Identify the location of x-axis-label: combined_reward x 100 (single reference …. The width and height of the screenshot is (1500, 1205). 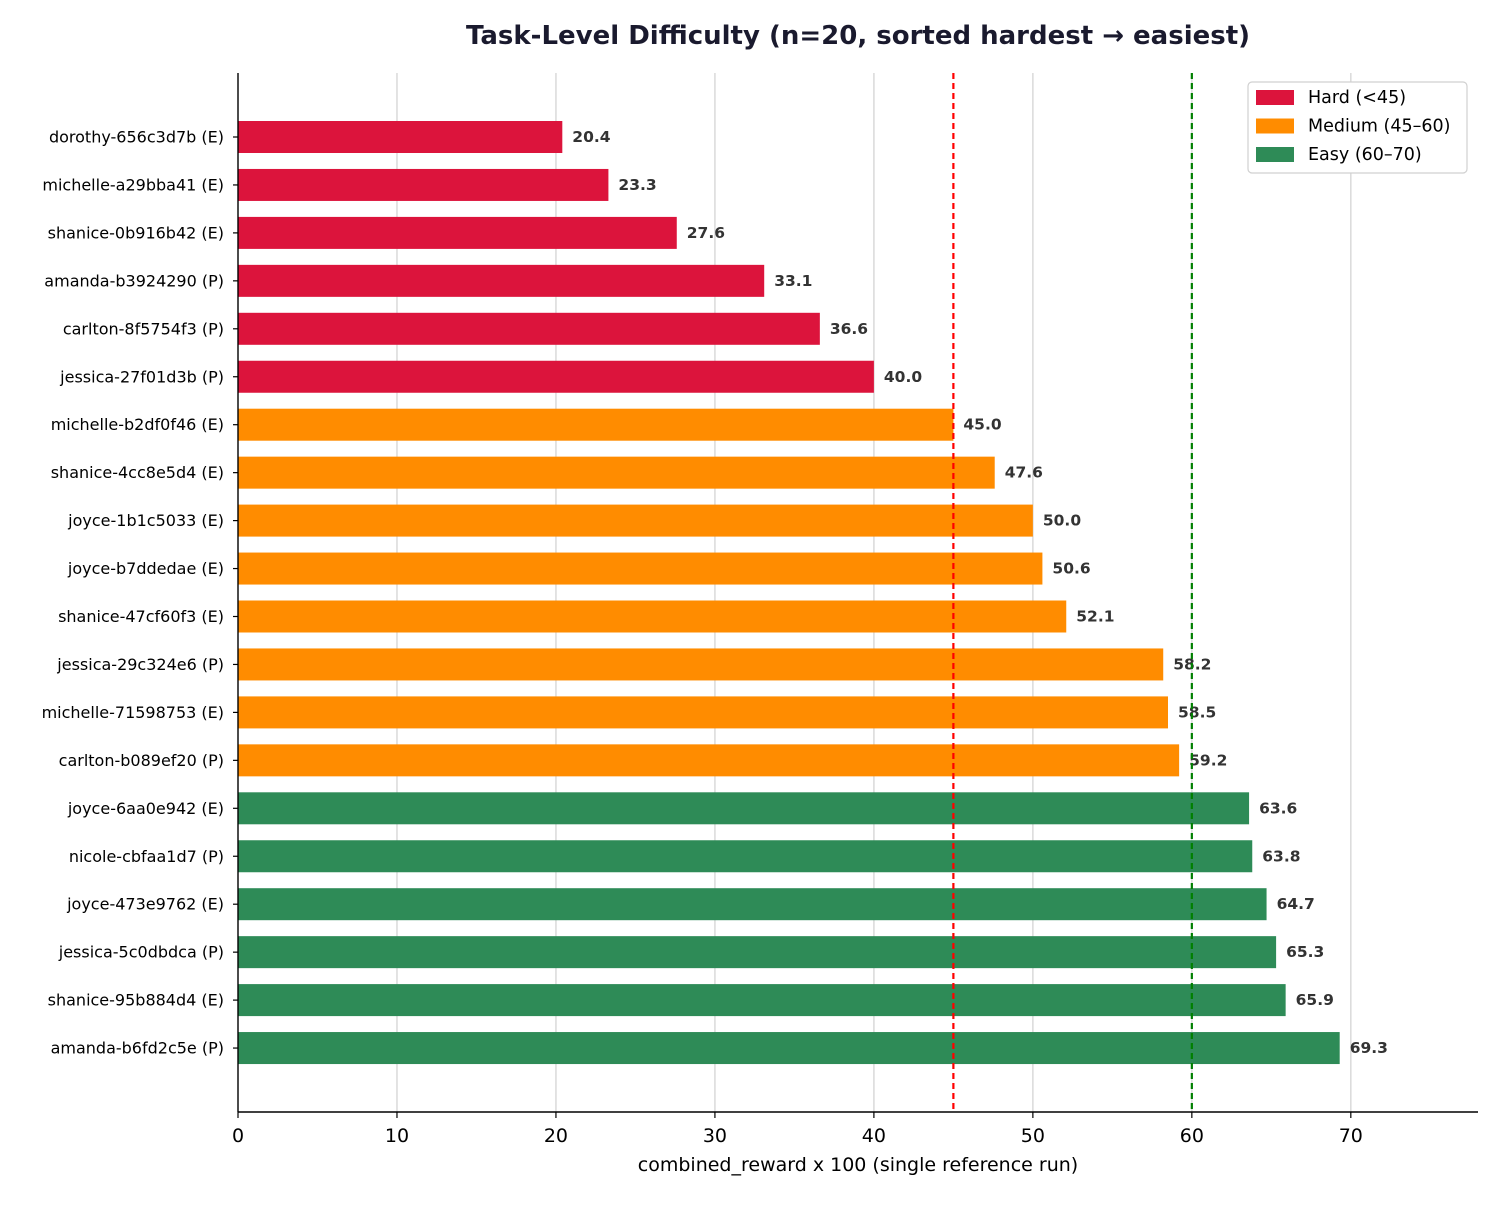
(858, 1165).